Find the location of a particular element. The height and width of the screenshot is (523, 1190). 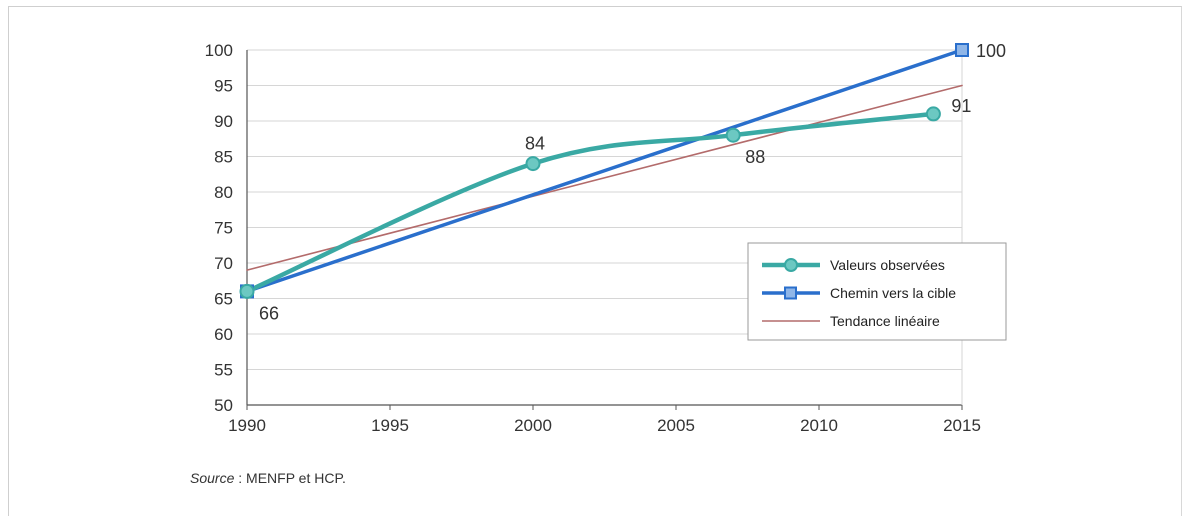

legend-marker-valeurs-observ-es is located at coordinates (791, 265).